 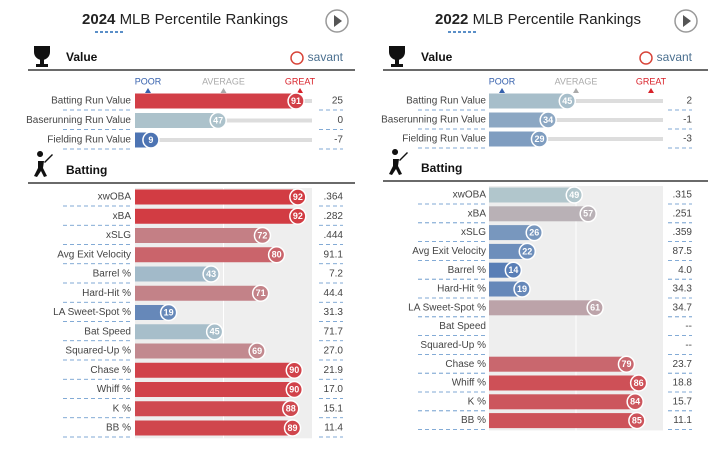 What do you see at coordinates (148, 81) in the screenshot?
I see `scale-label: POOR` at bounding box center [148, 81].